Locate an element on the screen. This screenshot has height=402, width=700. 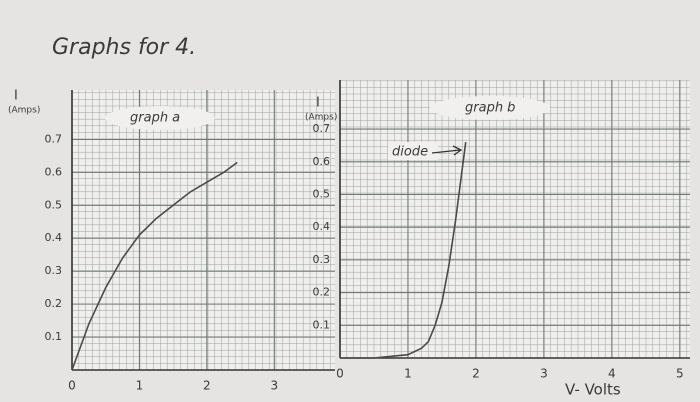
graph-label: graph b is located at coordinates (490, 108).